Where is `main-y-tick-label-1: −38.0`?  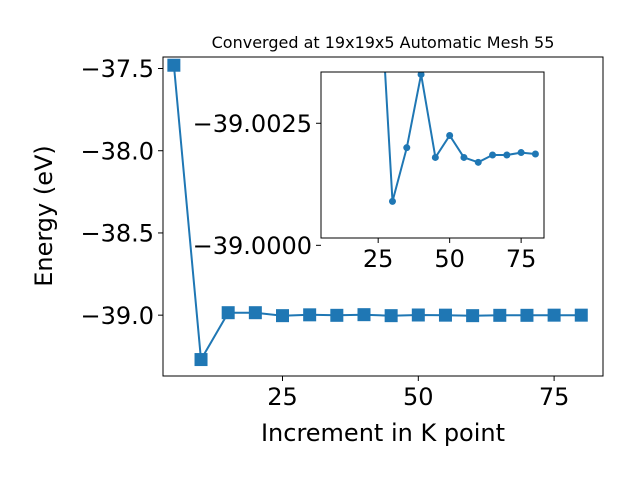 main-y-tick-label-1: −38.0 is located at coordinates (117, 151).